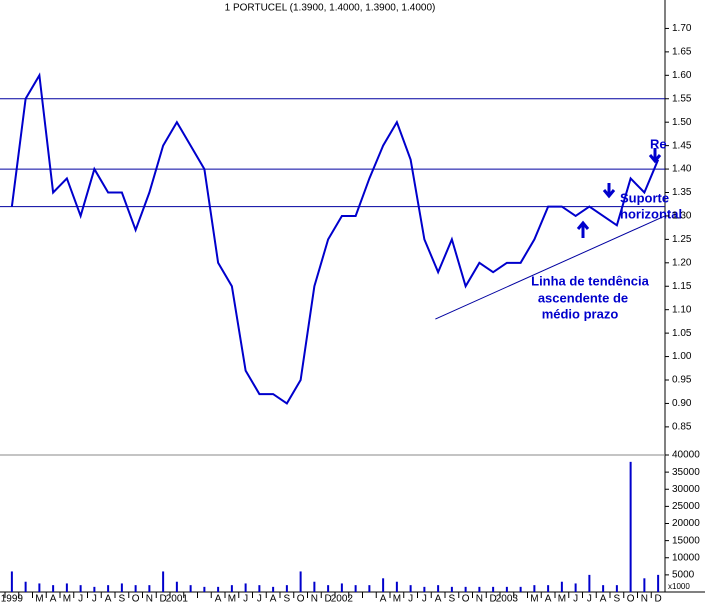  What do you see at coordinates (682, 333) in the screenshot?
I see `y-tick-label: 1.05` at bounding box center [682, 333].